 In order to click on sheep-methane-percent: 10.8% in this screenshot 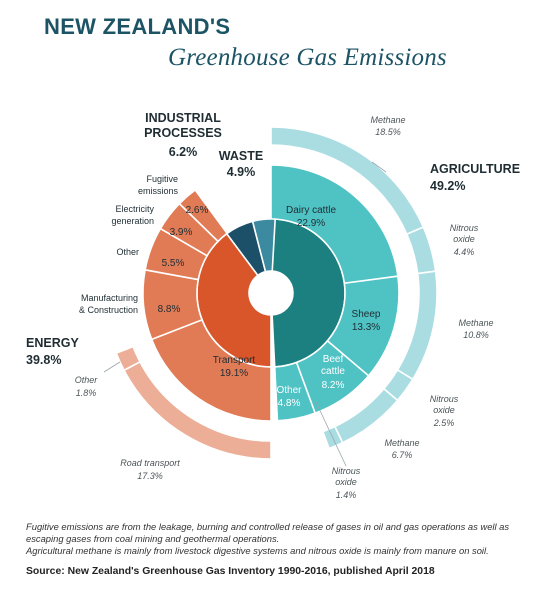, I will do `click(476, 335)`.